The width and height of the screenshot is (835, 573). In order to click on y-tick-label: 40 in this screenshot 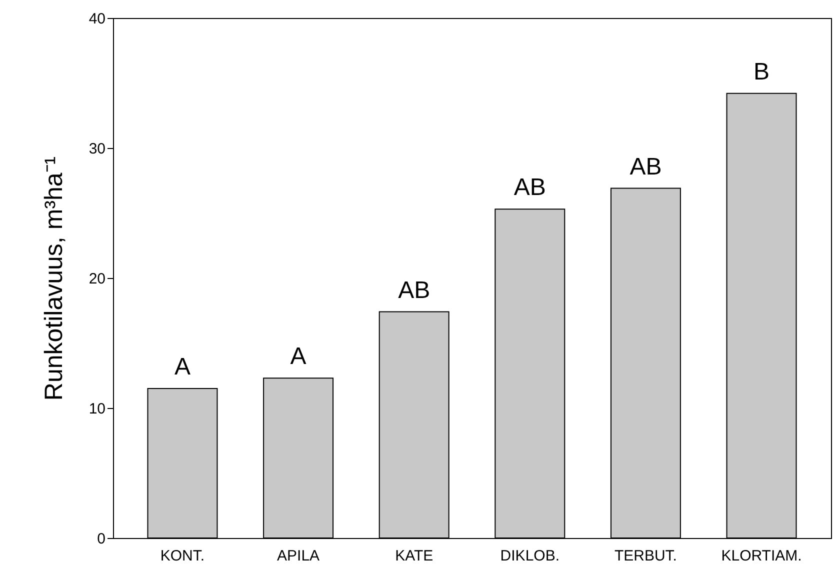, I will do `click(97, 19)`.